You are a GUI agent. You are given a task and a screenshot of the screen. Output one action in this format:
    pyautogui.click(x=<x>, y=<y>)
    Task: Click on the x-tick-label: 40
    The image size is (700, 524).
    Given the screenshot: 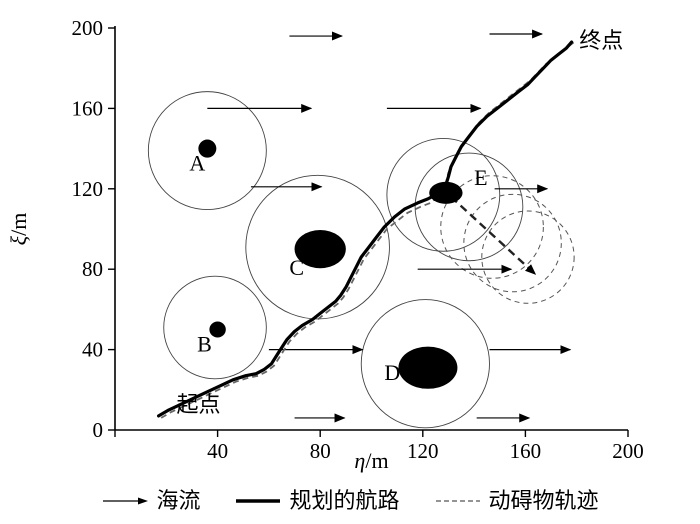 What is the action you would take?
    pyautogui.click(x=217, y=451)
    